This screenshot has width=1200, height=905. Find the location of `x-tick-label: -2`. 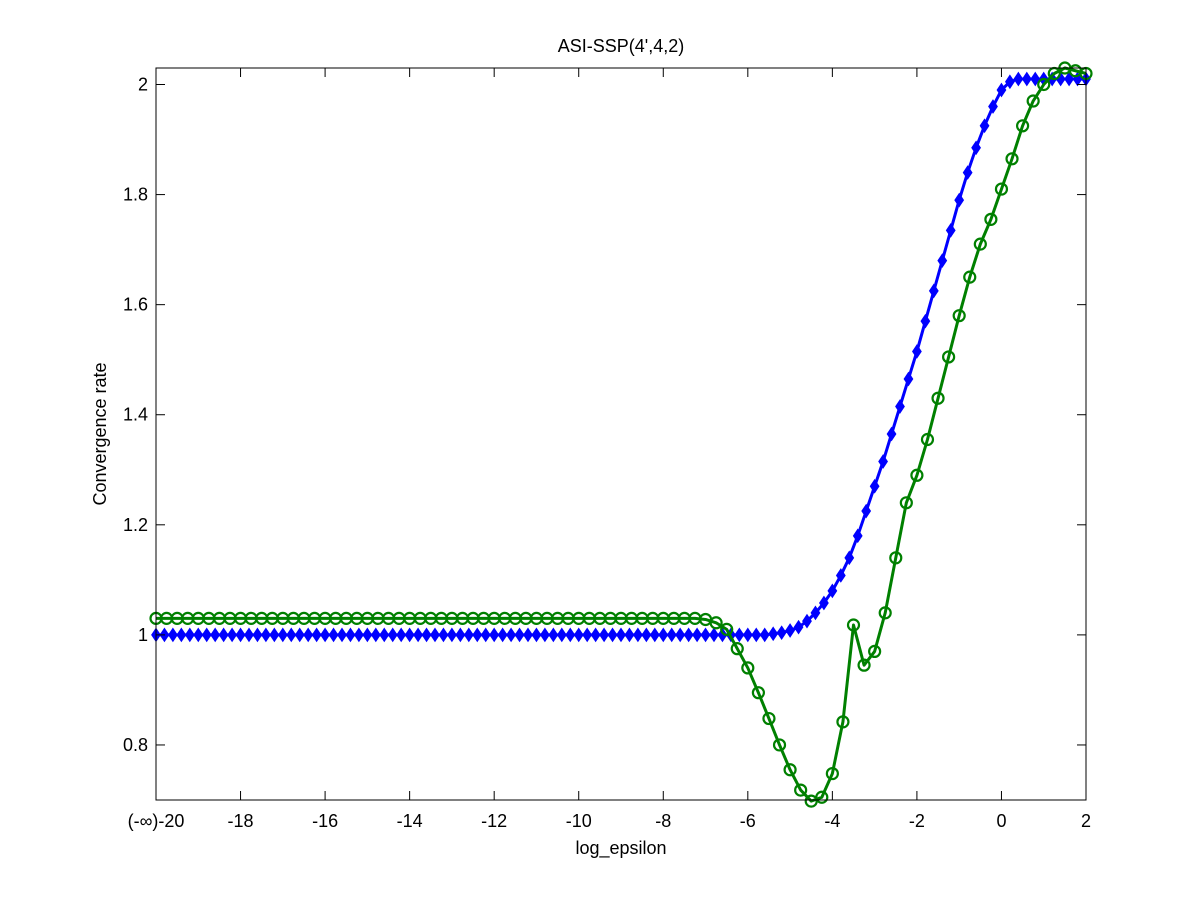

x-tick-label: -2 is located at coordinates (917, 821).